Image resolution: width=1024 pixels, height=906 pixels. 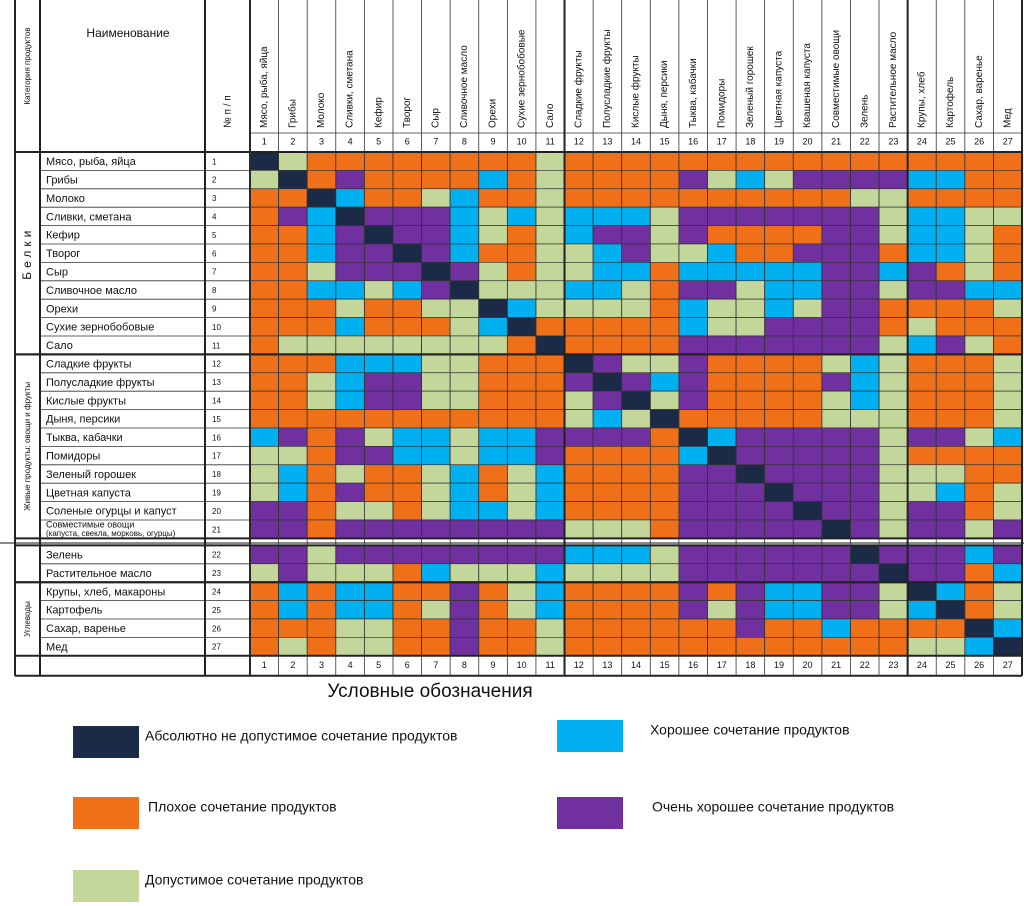 I want to click on row-name: Сало, so click(x=59, y=346).